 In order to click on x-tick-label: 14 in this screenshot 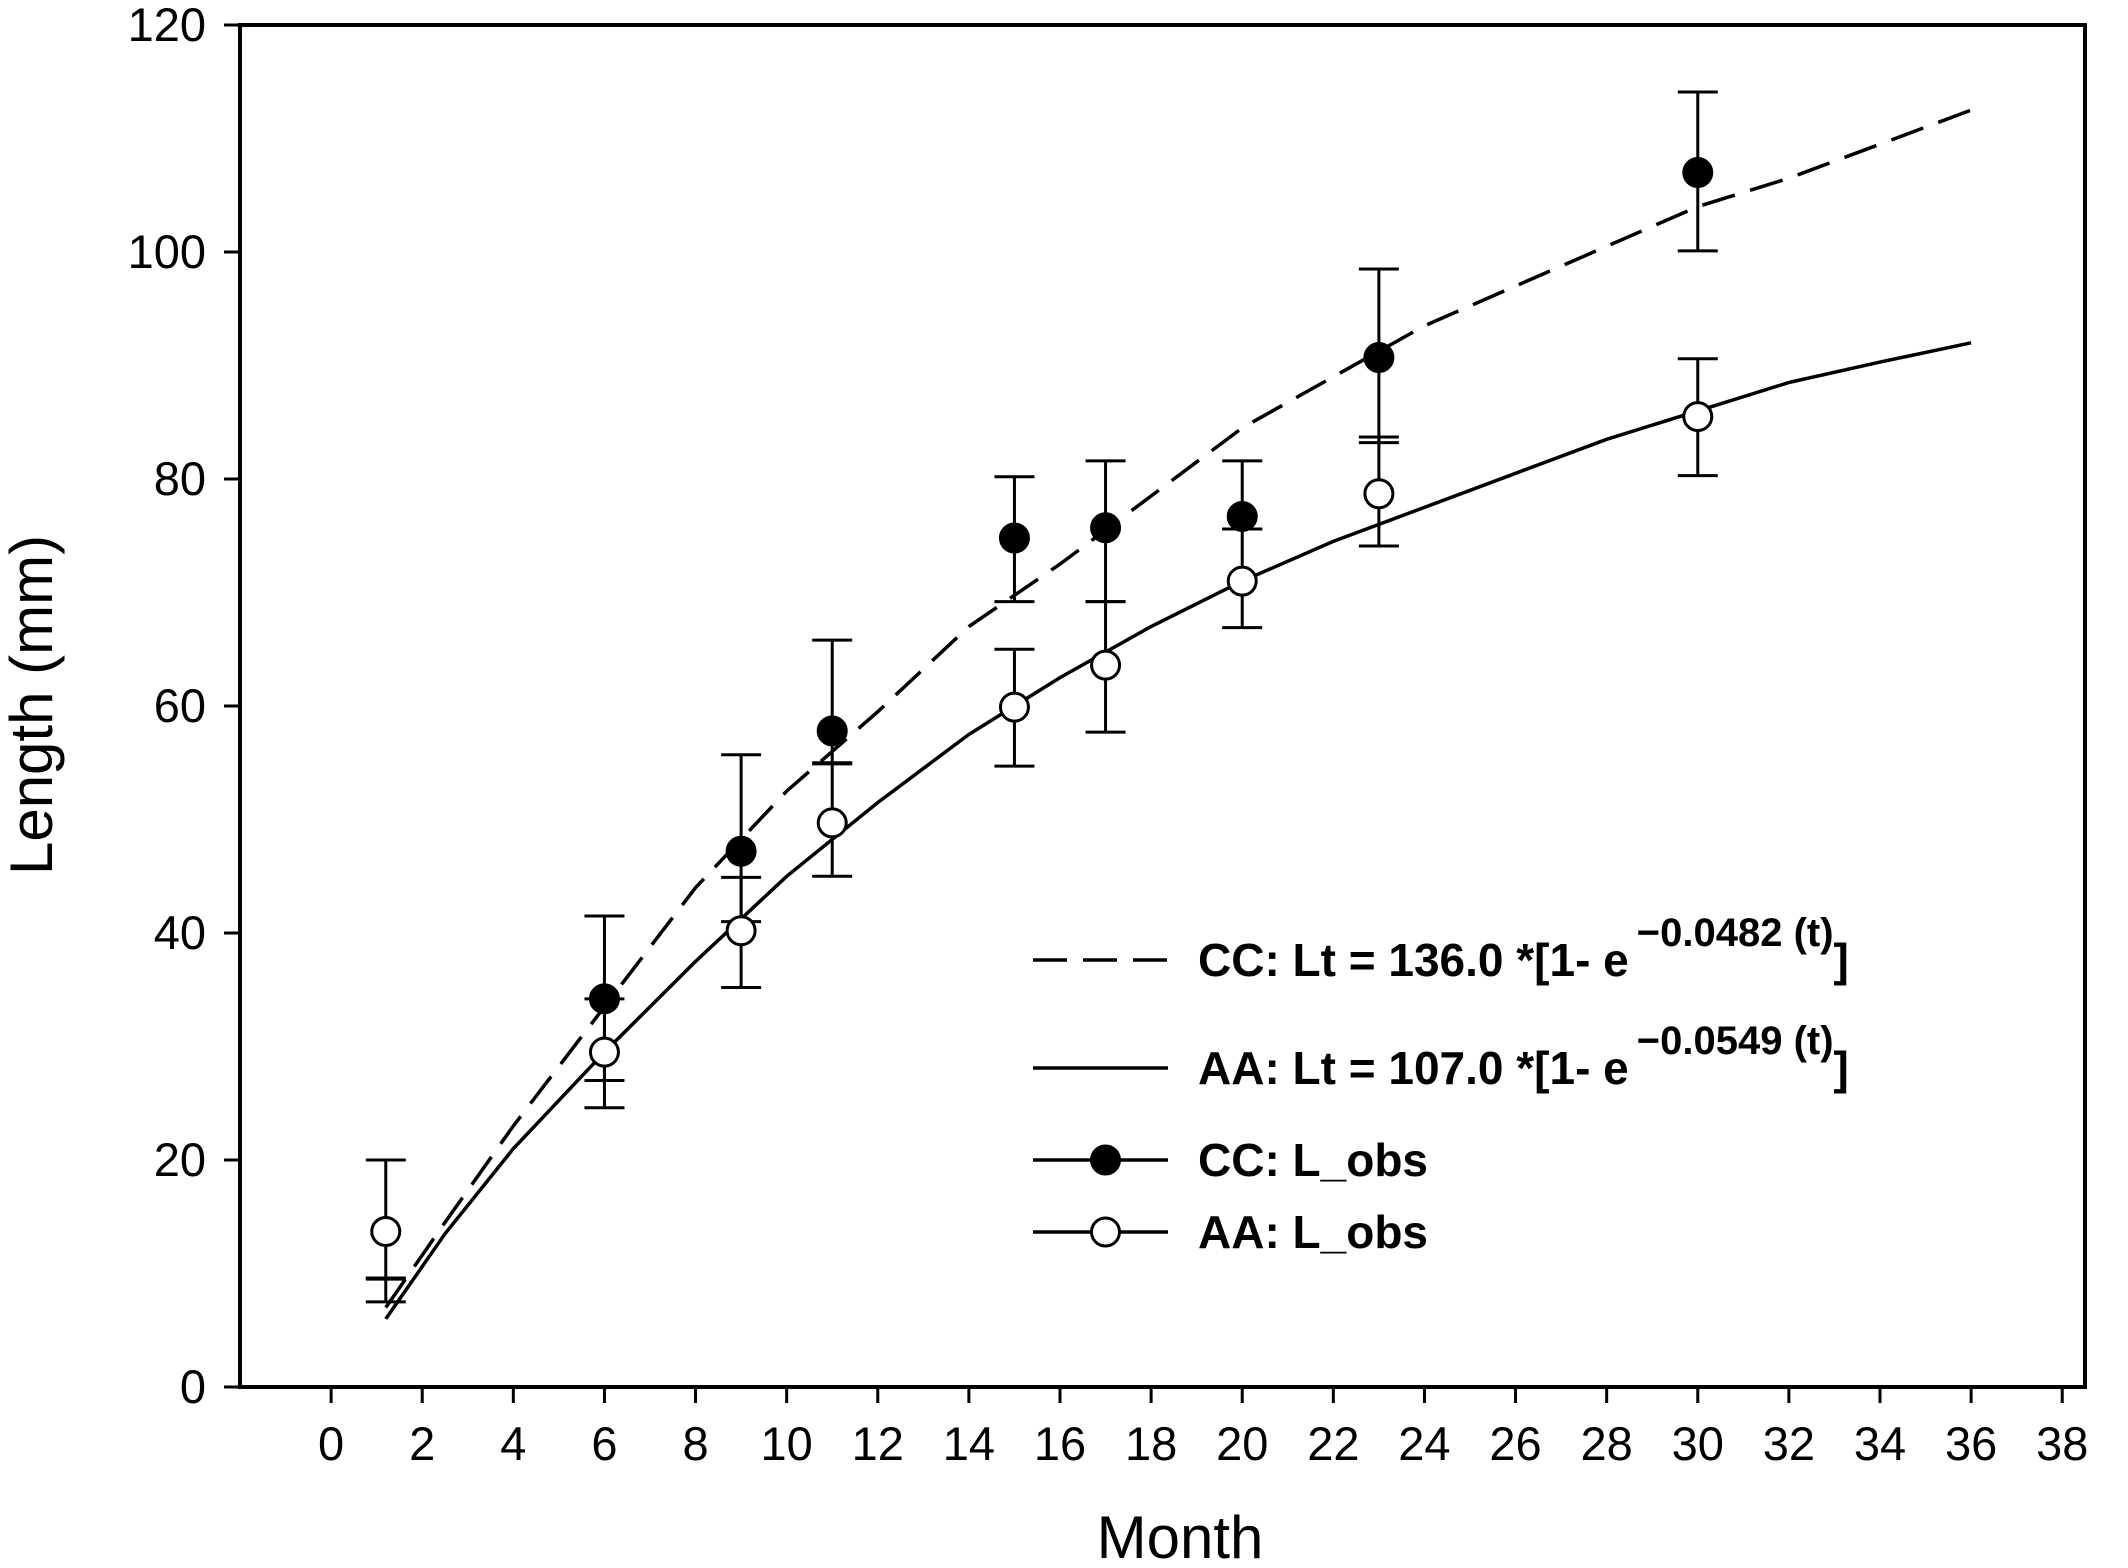, I will do `click(969, 1443)`.